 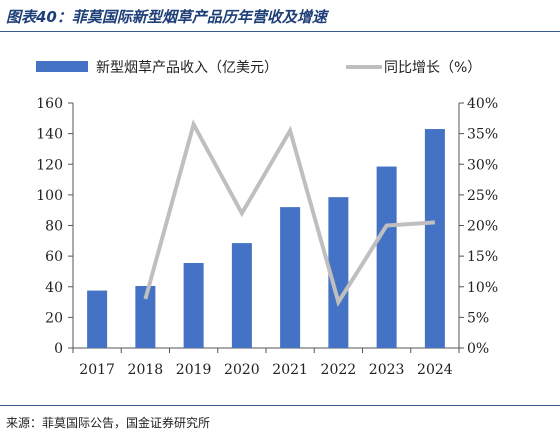 I want to click on x-tick-label: 2022, so click(x=339, y=370).